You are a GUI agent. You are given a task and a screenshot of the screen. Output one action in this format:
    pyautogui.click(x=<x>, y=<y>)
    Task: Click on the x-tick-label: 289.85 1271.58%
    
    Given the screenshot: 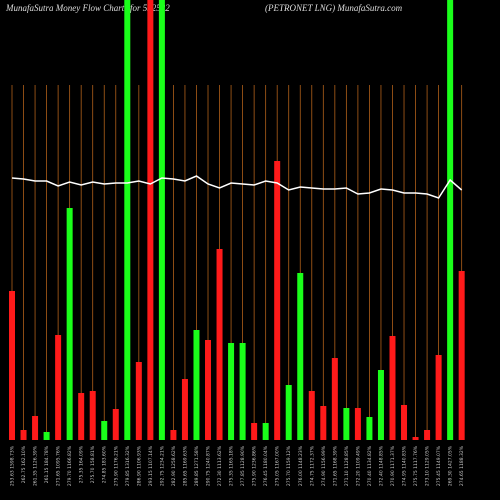 What is the action you would take?
    pyautogui.click(x=197, y=465)
    